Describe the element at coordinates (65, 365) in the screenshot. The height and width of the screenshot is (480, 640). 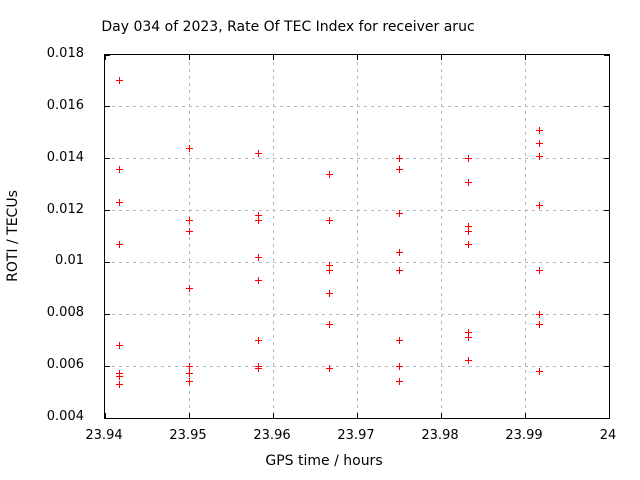
I see `y-tick-label: 0.006` at that location.